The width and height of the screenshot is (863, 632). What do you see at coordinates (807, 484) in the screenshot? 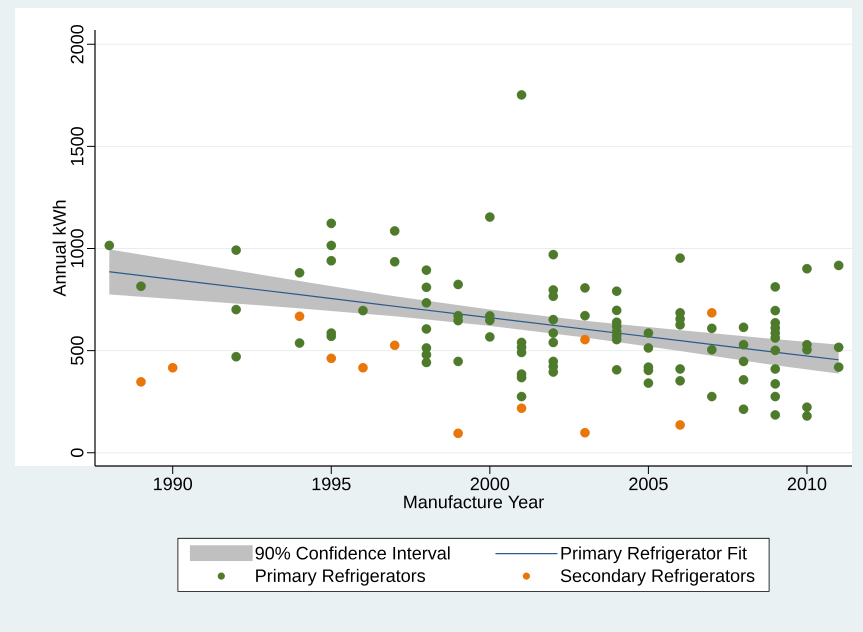
I see `x-tick-label: 2010` at bounding box center [807, 484].